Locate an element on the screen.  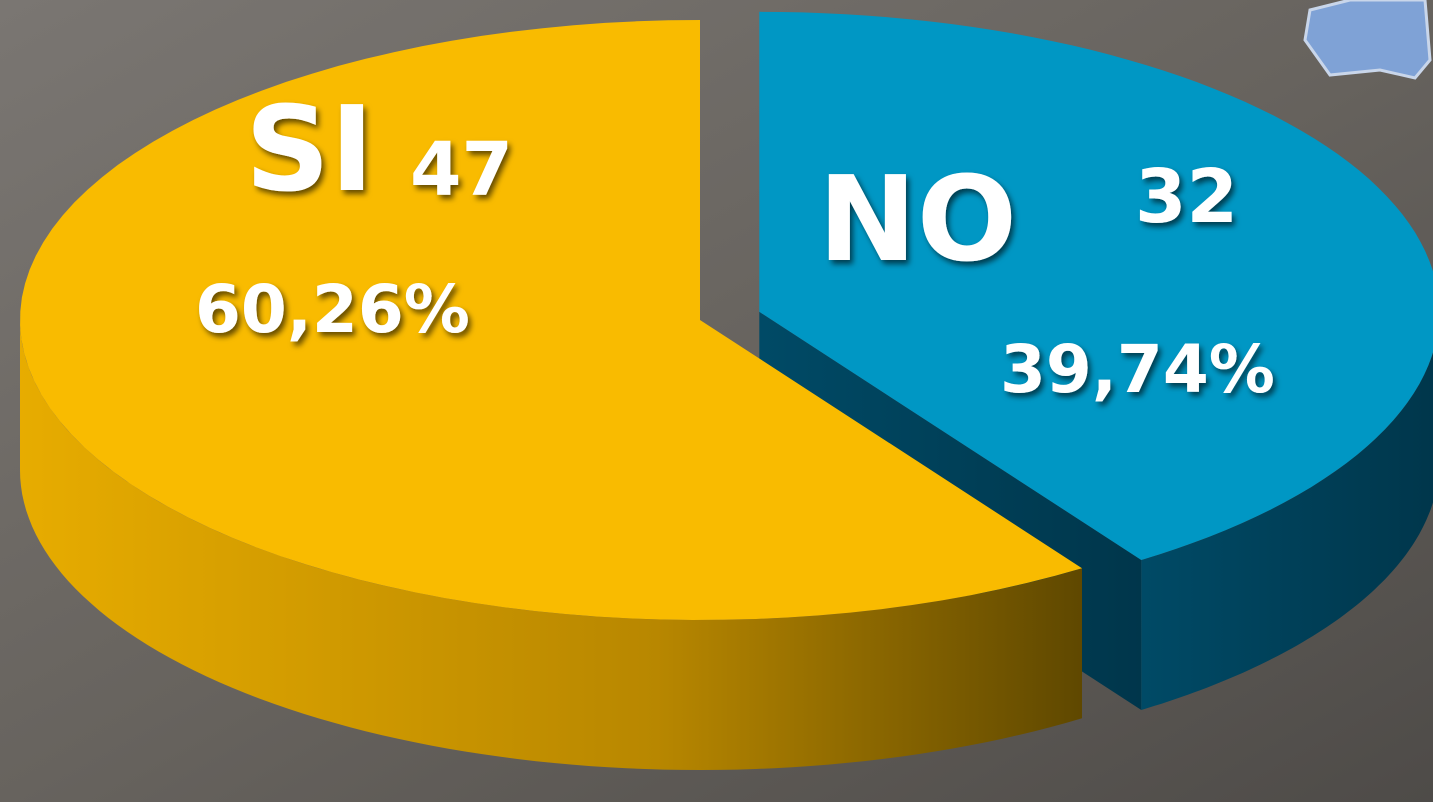
value-label: 32 is located at coordinates (1186, 197).